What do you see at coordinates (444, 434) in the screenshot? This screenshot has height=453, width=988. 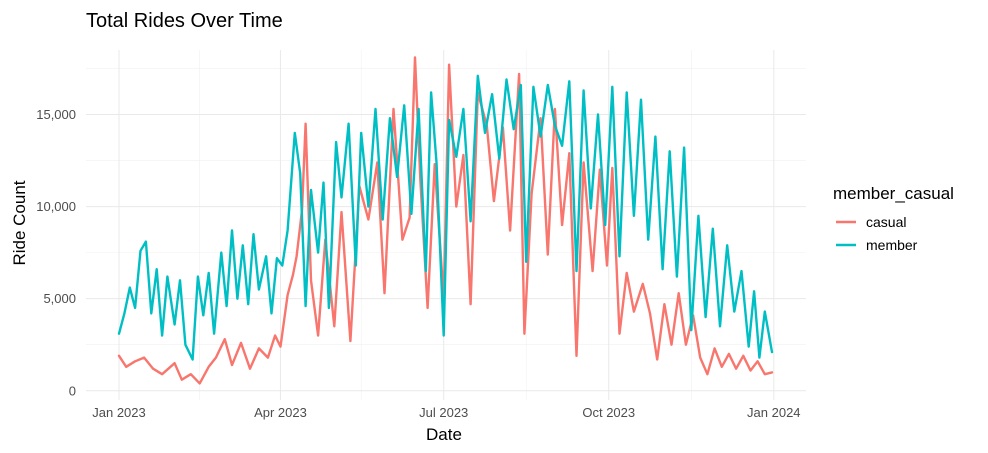 I see `x-axis-title: Date` at bounding box center [444, 434].